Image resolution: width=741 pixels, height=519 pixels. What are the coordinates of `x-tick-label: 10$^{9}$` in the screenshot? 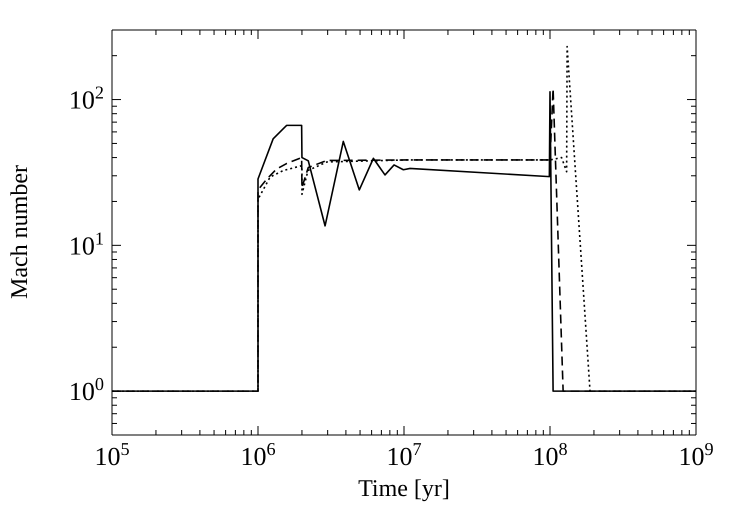 It's located at (696, 455).